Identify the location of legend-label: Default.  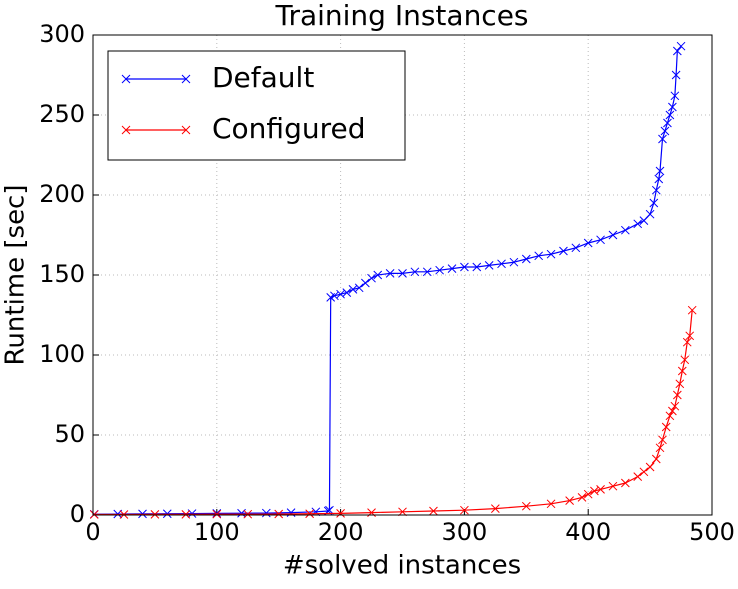
(263, 77).